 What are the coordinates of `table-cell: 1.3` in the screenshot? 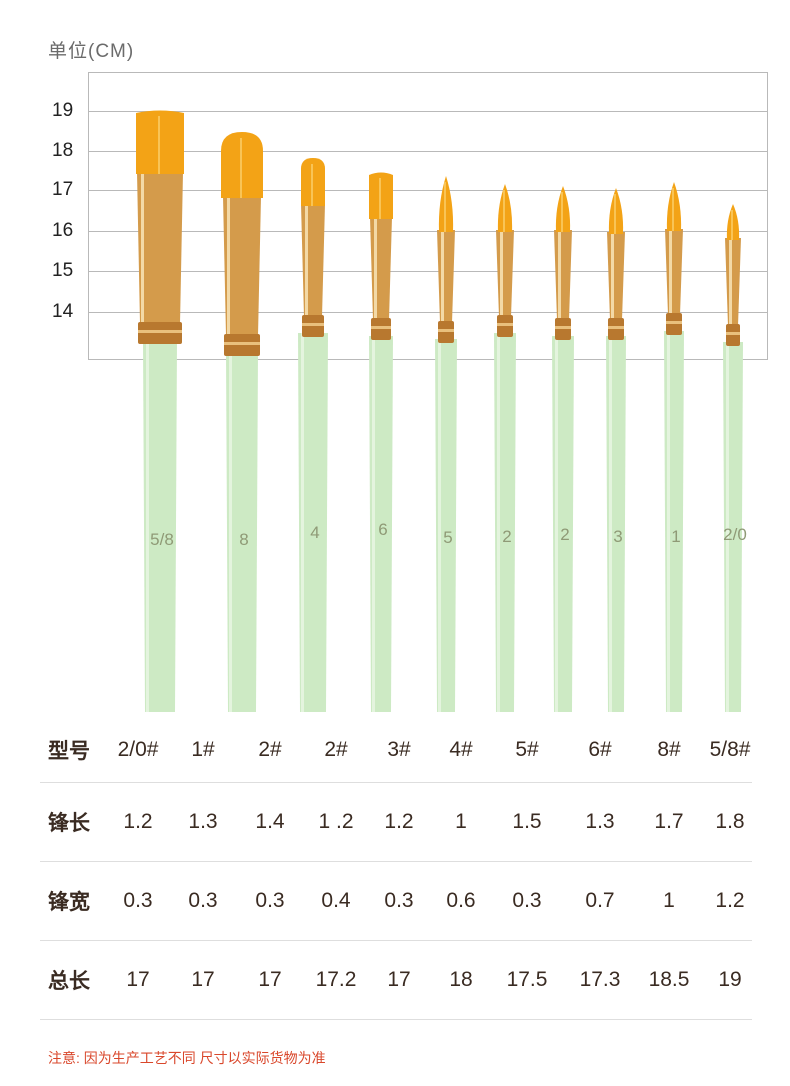 It's located at (600, 821).